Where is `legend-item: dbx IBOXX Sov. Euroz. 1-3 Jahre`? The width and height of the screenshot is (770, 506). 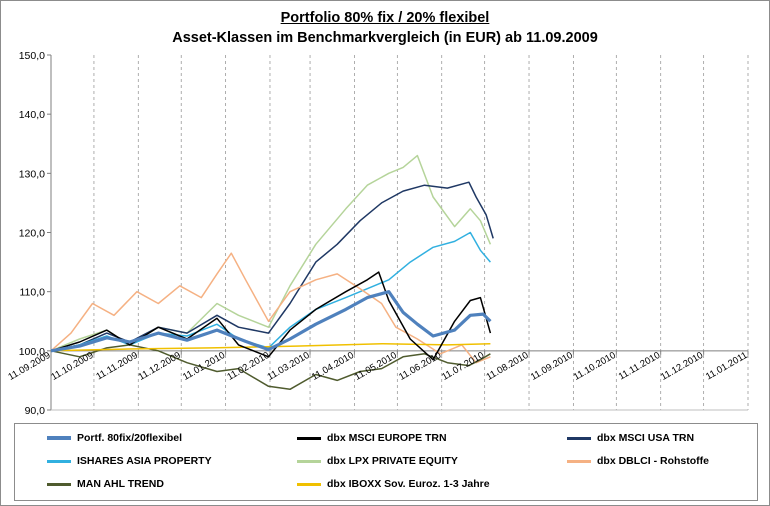
legend-item: dbx IBOXX Sov. Euroz. 1-3 Jahre is located at coordinates (393, 484).